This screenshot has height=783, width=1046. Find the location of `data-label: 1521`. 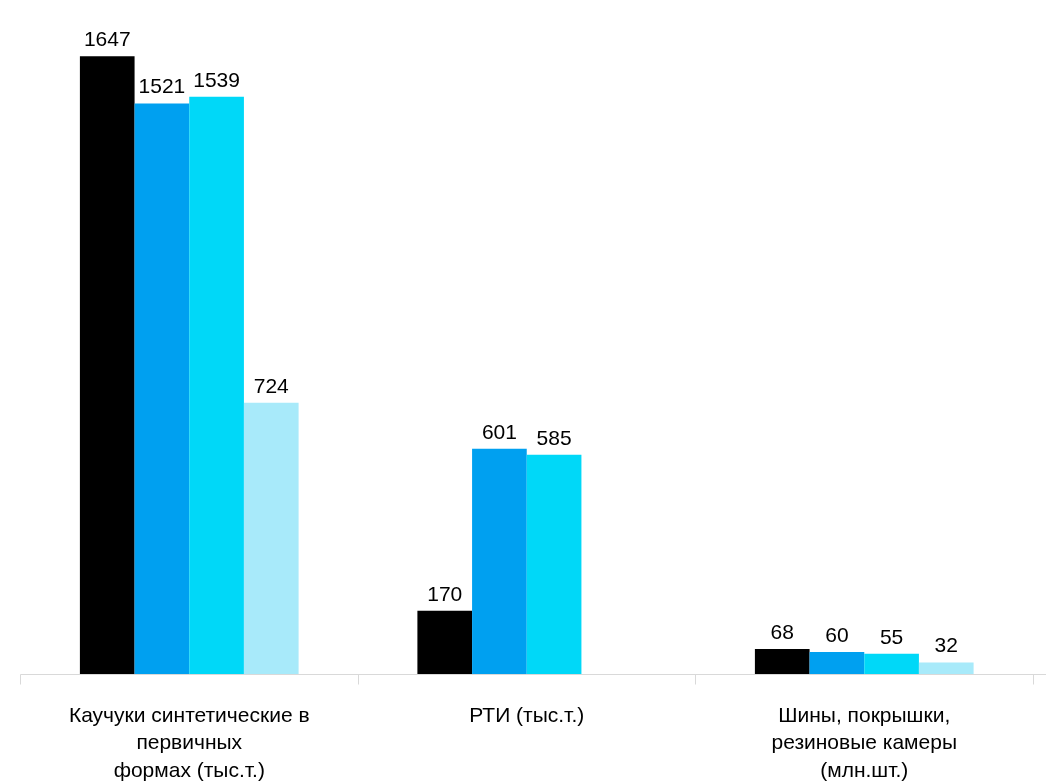

data-label: 1521 is located at coordinates (162, 86).